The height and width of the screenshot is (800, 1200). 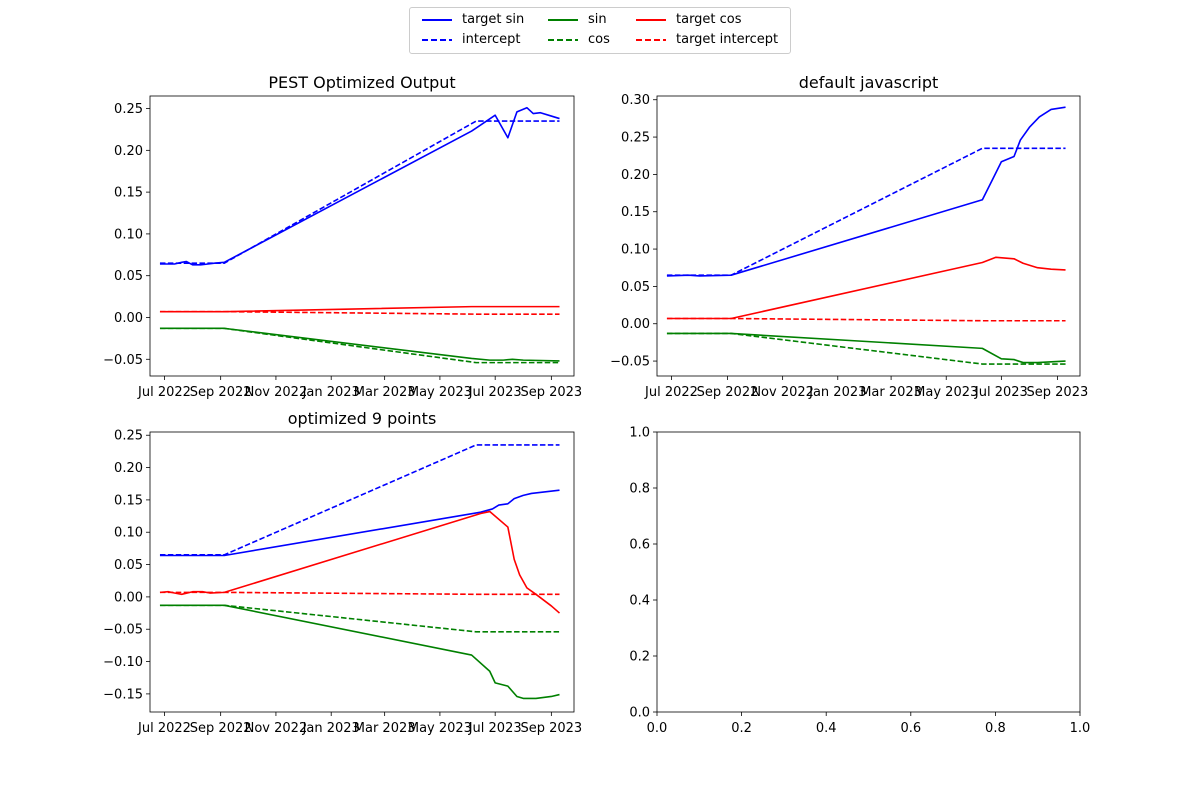 What do you see at coordinates (639, 657) in the screenshot?
I see `y-tick-label: 0.2` at bounding box center [639, 657].